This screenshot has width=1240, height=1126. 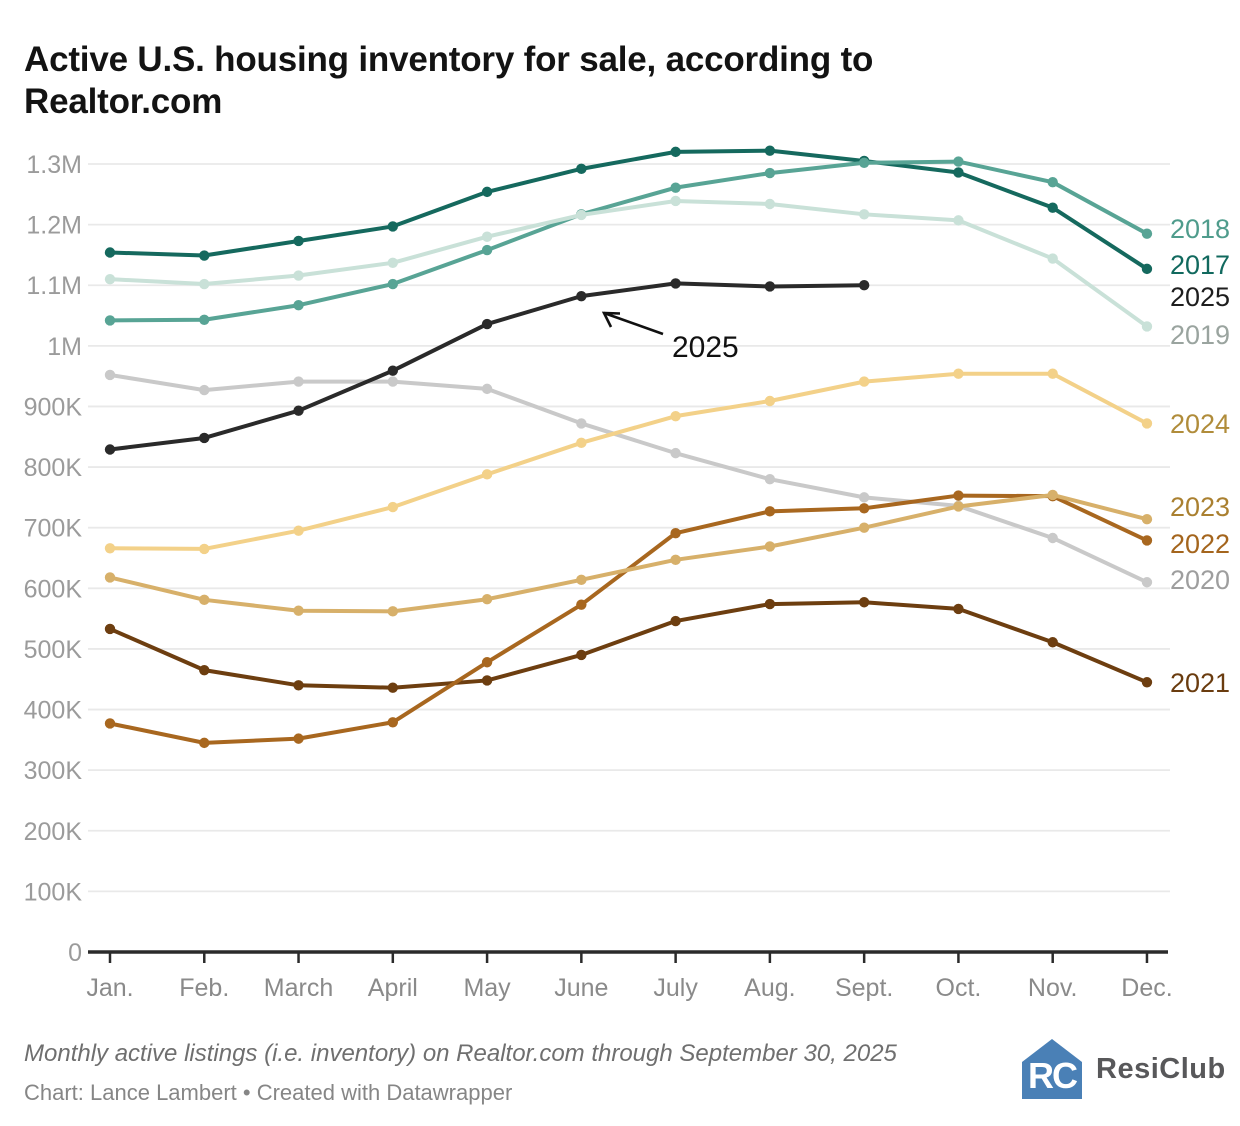 I want to click on data-point-2018-Feb., so click(x=204, y=319).